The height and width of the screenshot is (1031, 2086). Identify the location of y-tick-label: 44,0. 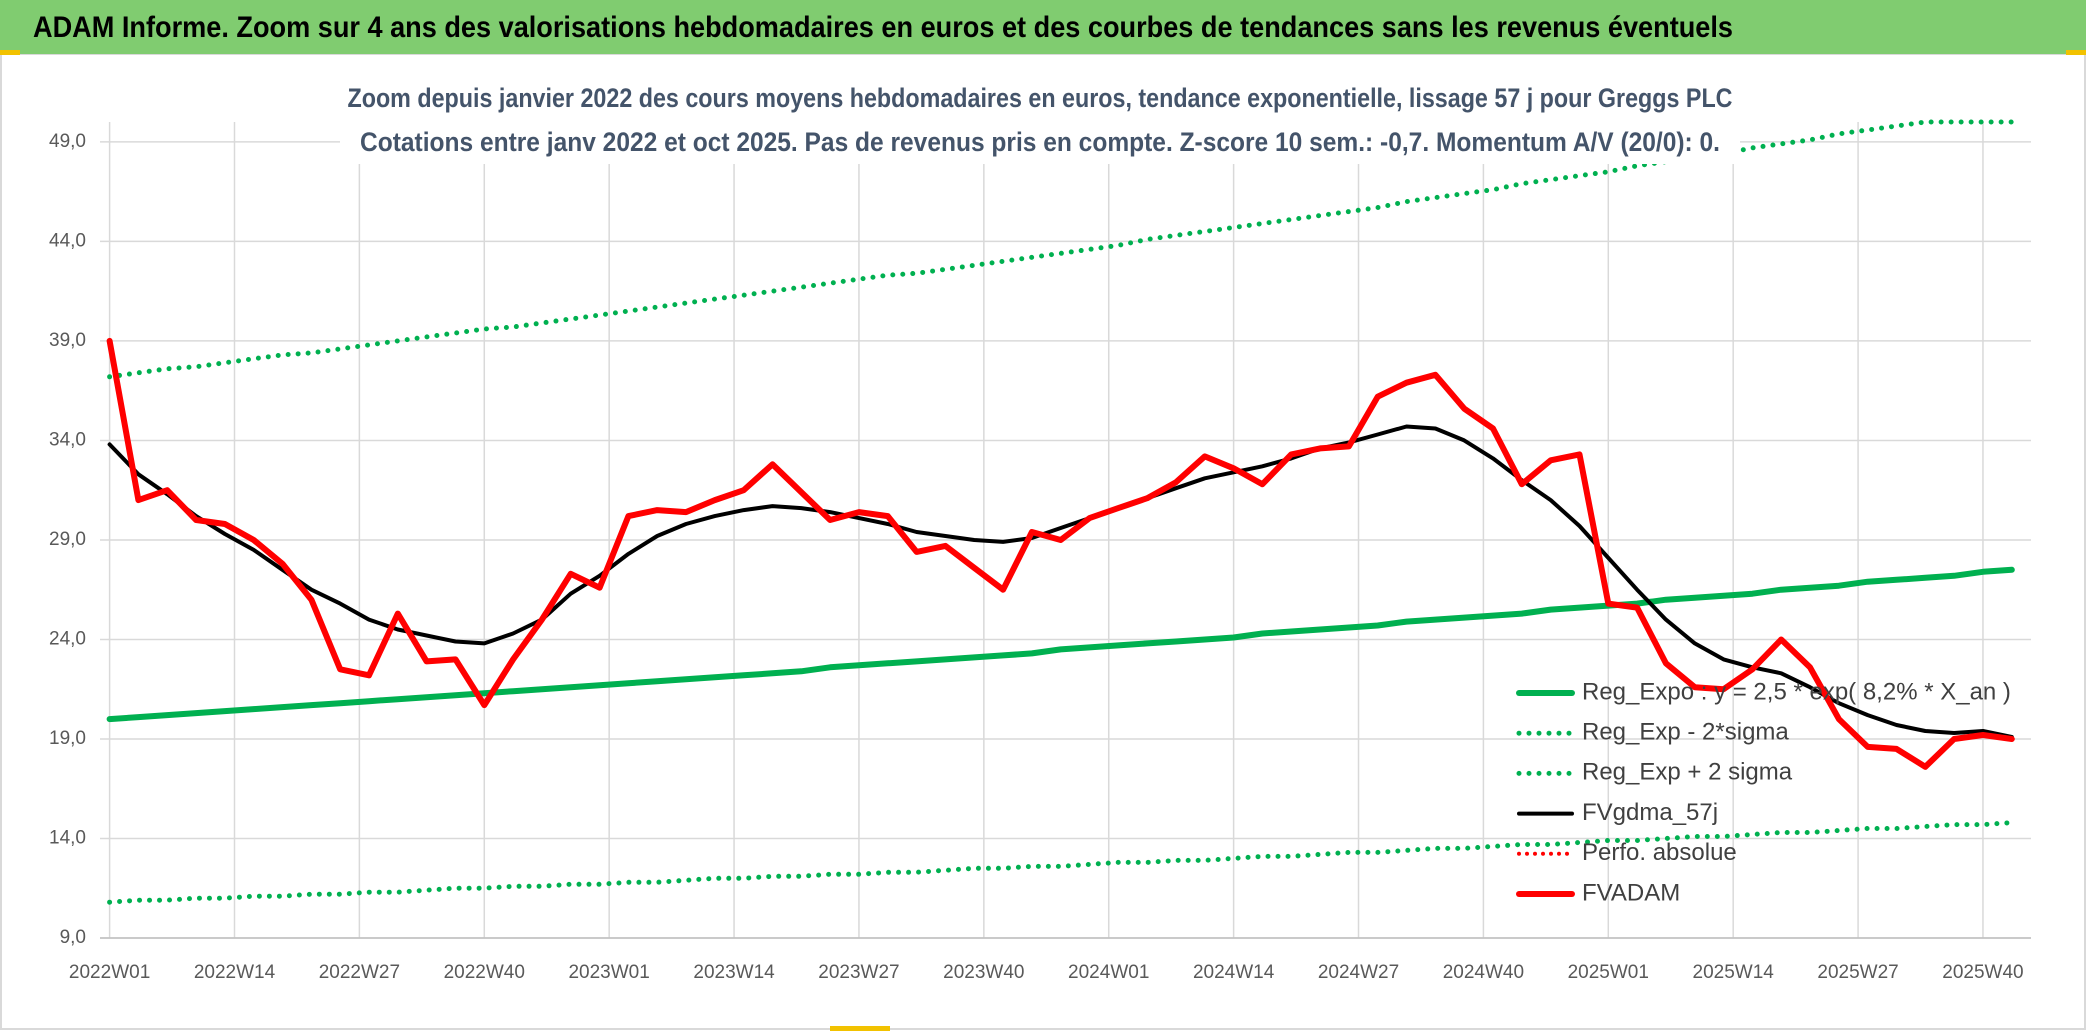
(67, 240).